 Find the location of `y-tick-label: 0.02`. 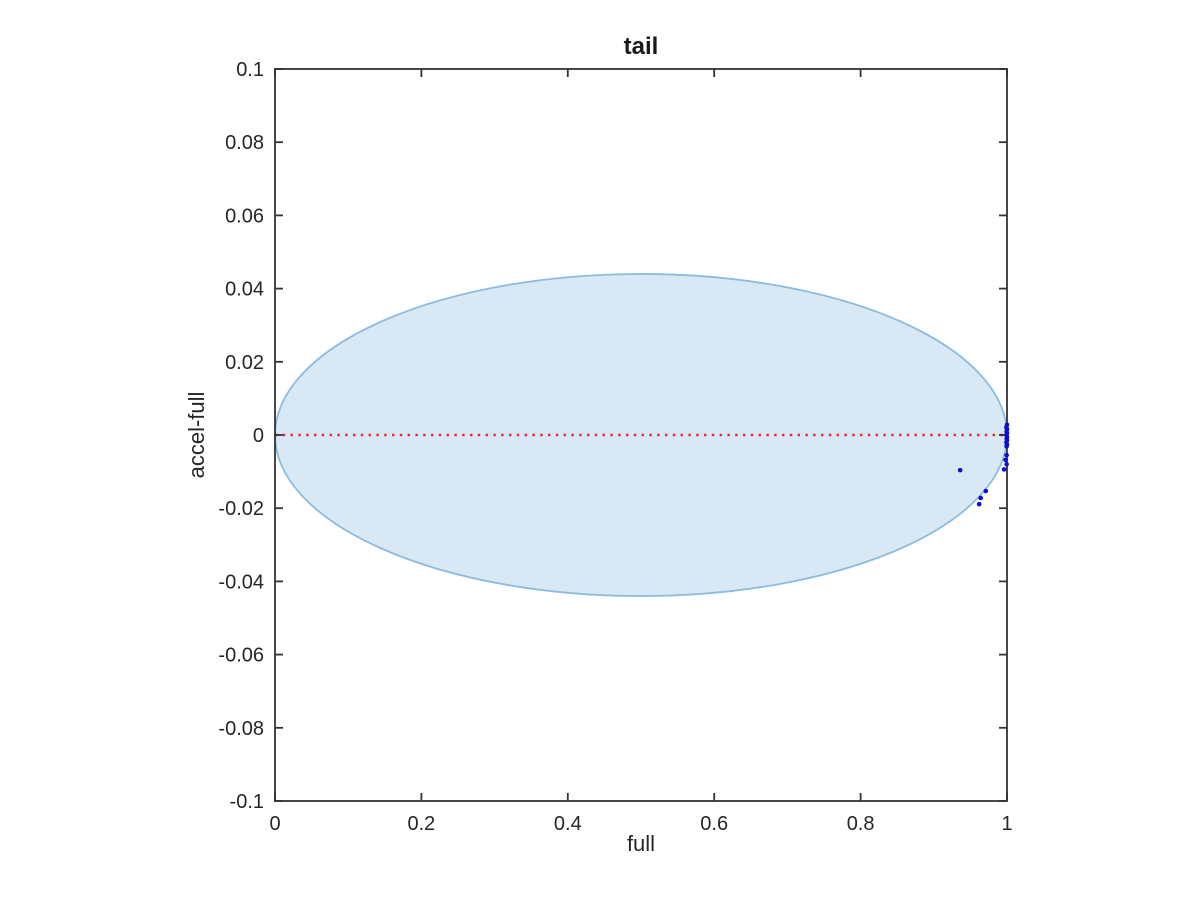

y-tick-label: 0.02 is located at coordinates (244, 363).